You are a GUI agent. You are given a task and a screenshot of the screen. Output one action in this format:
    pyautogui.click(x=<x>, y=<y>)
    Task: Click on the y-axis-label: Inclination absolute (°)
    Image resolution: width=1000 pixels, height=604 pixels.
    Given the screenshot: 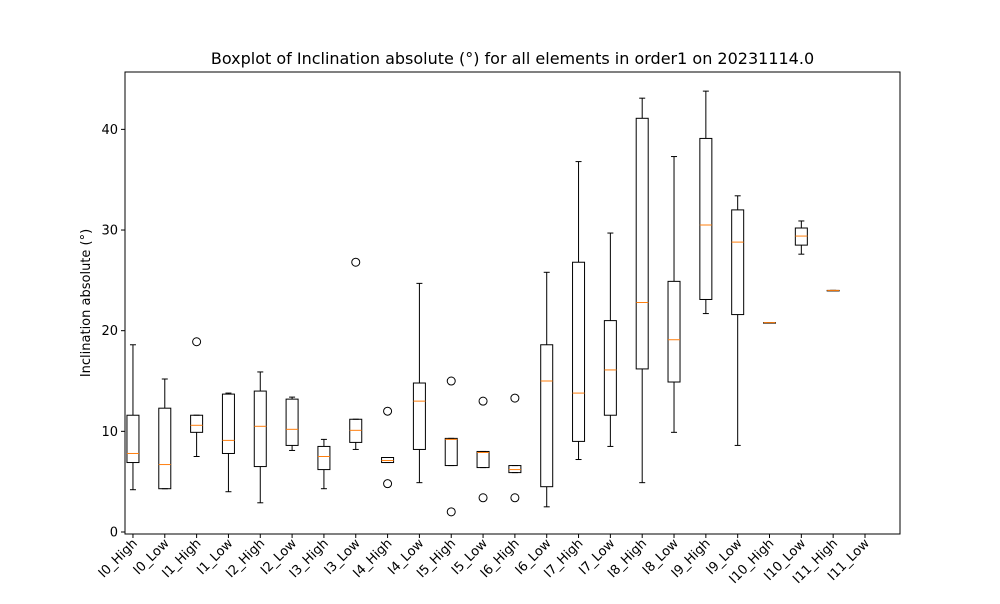 What is the action you would take?
    pyautogui.click(x=86, y=303)
    